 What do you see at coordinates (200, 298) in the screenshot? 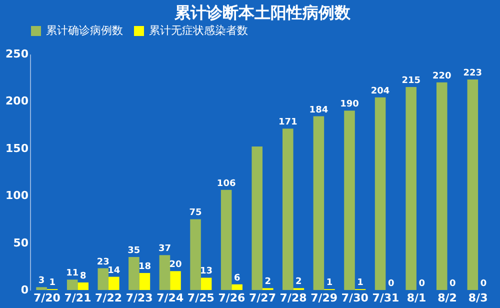
I see `x-tick-label: 7/25` at bounding box center [200, 298].